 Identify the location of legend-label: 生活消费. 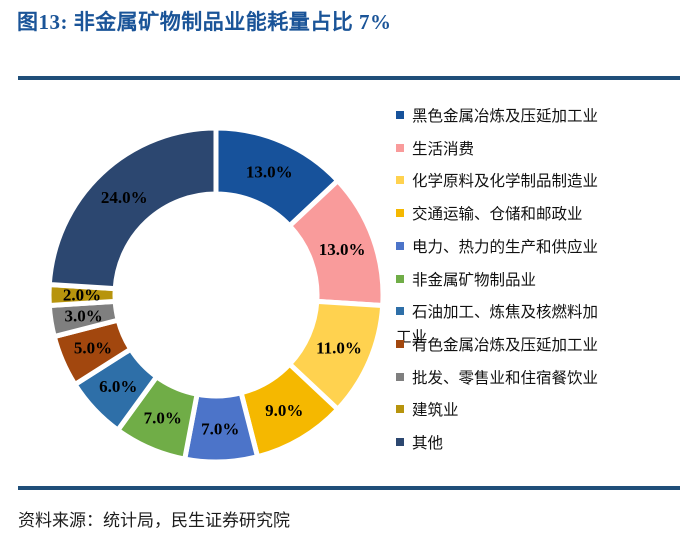
(443, 149).